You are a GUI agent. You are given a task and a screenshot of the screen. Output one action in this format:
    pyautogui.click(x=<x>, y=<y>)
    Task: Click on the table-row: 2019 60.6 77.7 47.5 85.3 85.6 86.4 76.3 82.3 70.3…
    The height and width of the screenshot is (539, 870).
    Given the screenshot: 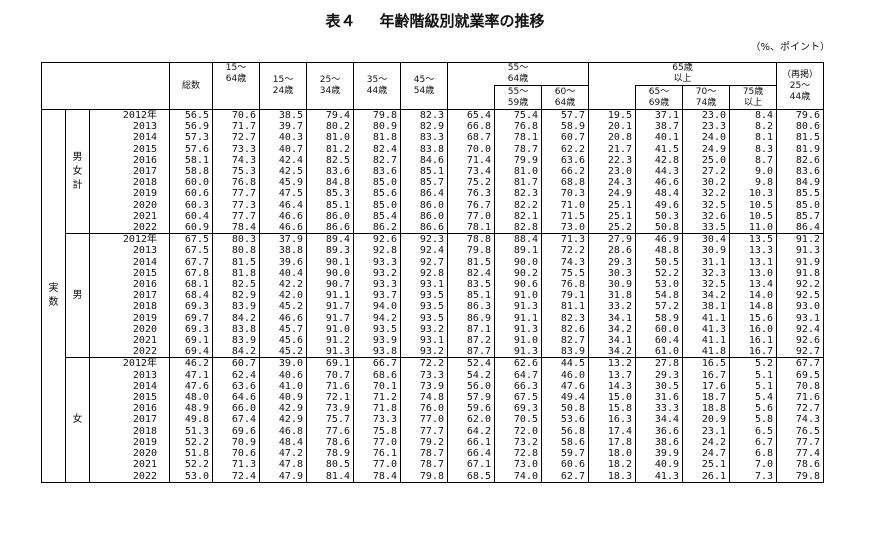 What is the action you would take?
    pyautogui.click(x=433, y=194)
    